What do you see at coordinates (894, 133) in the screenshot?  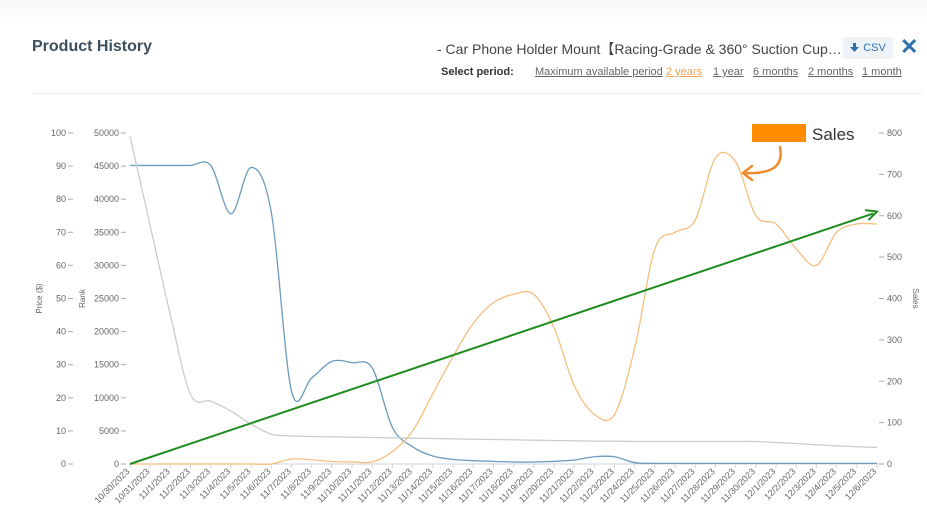 I see `sales-tick-label: 800` at bounding box center [894, 133].